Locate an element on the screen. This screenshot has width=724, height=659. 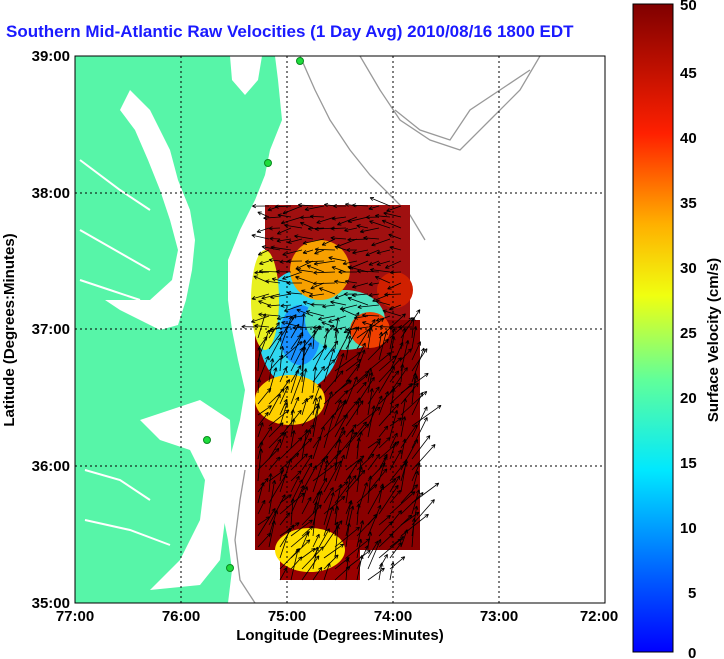
delaware-bay is located at coordinates (246, 75).